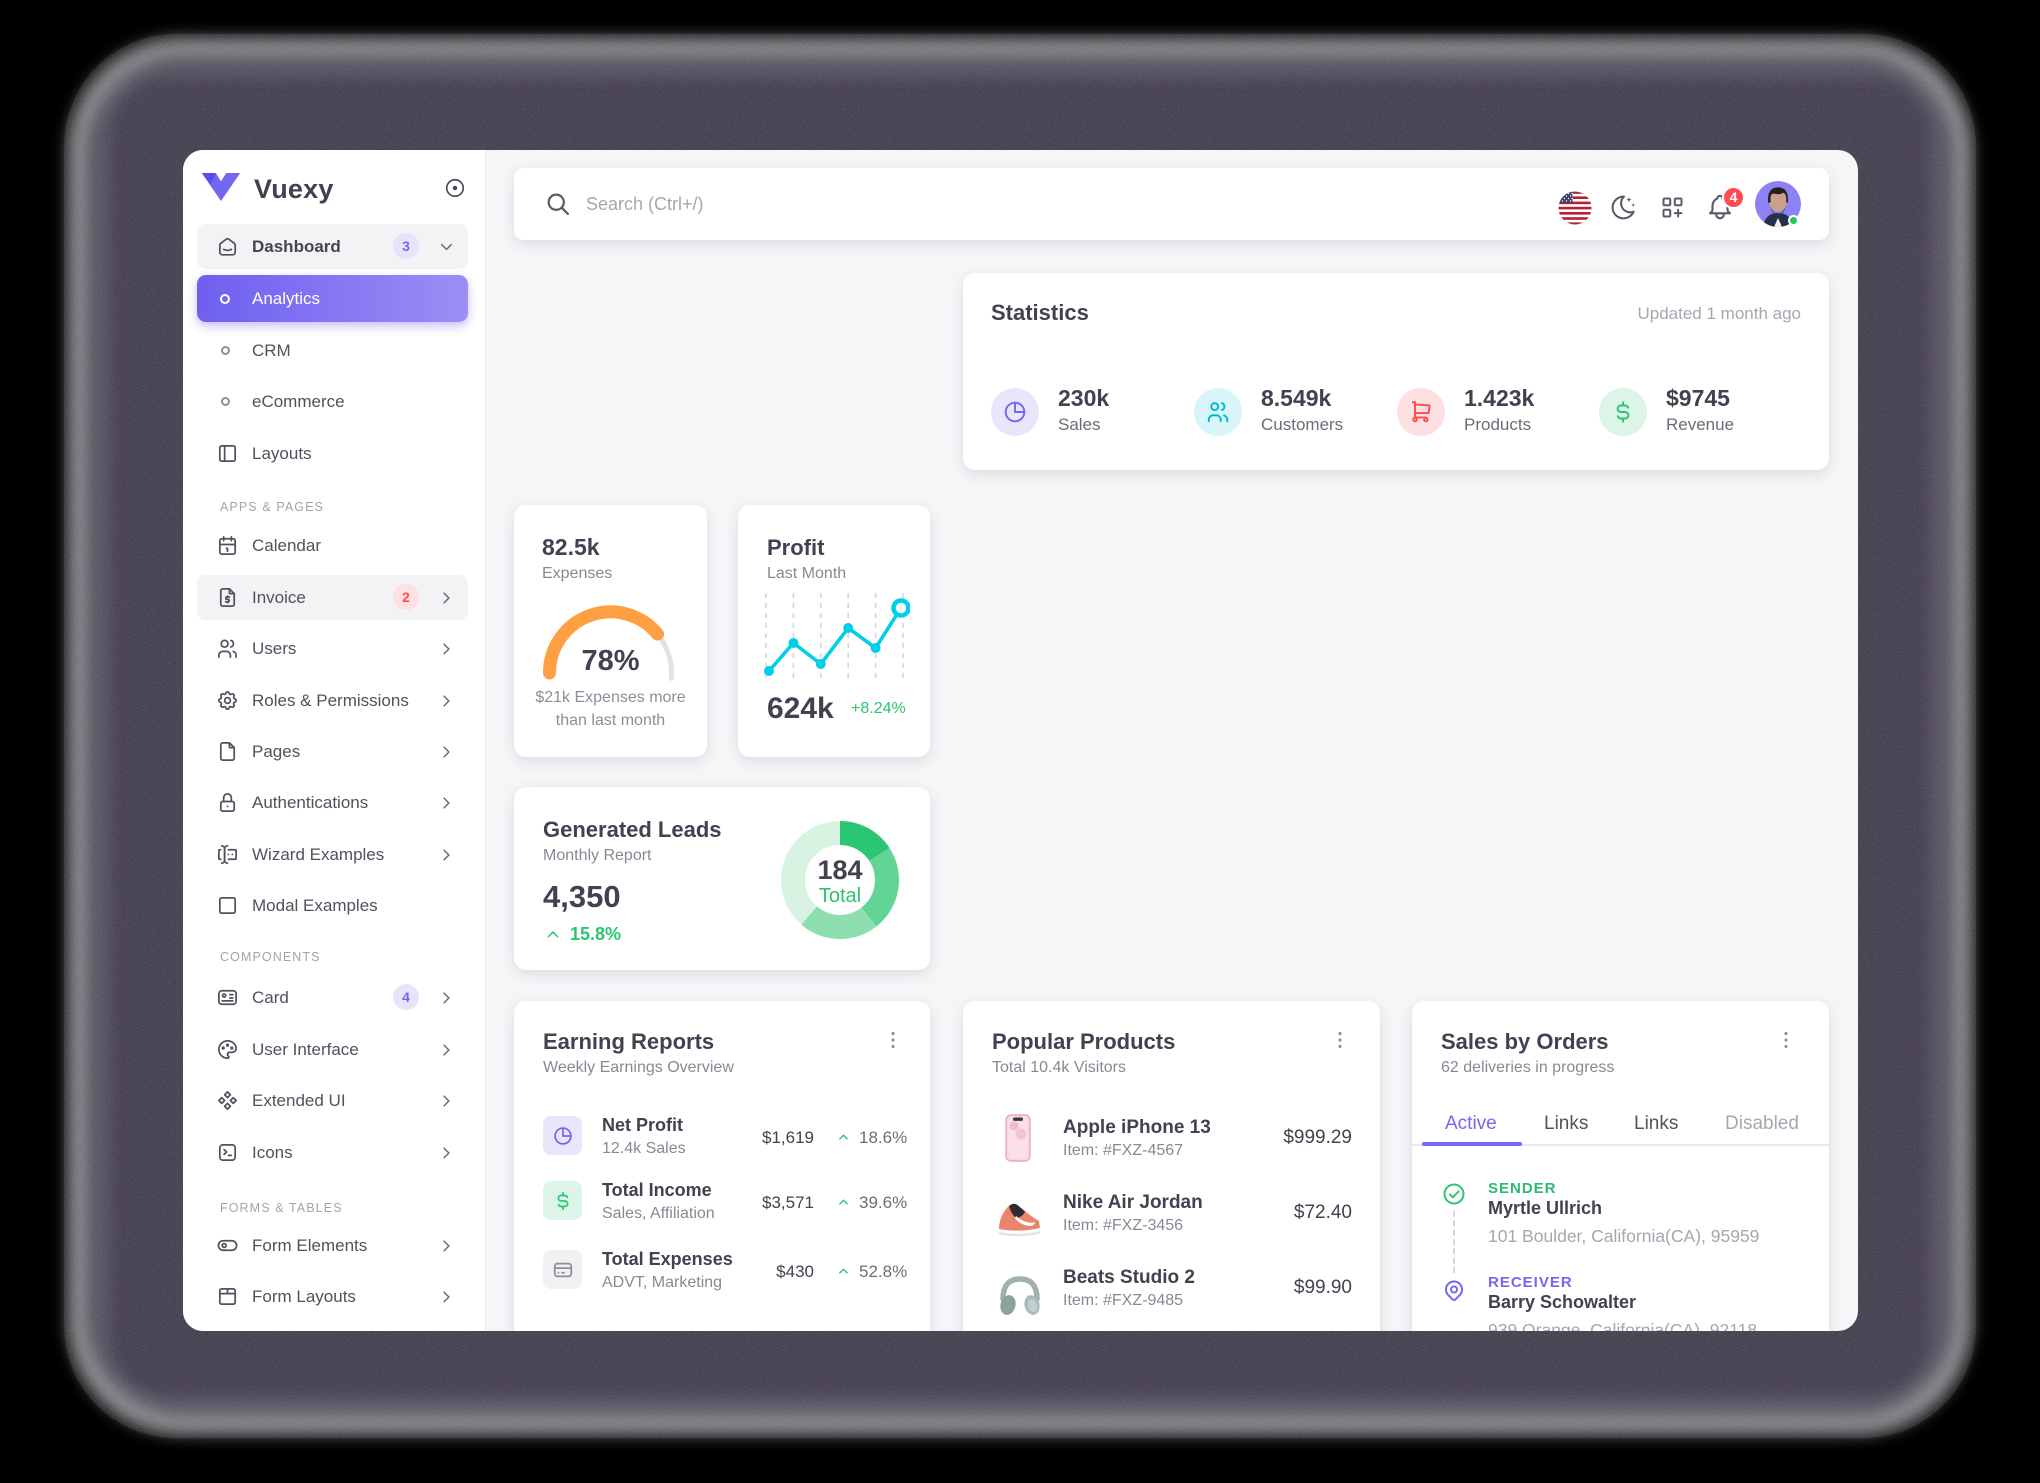 The height and width of the screenshot is (1483, 2040). I want to click on svg-text: 184, so click(839, 870).